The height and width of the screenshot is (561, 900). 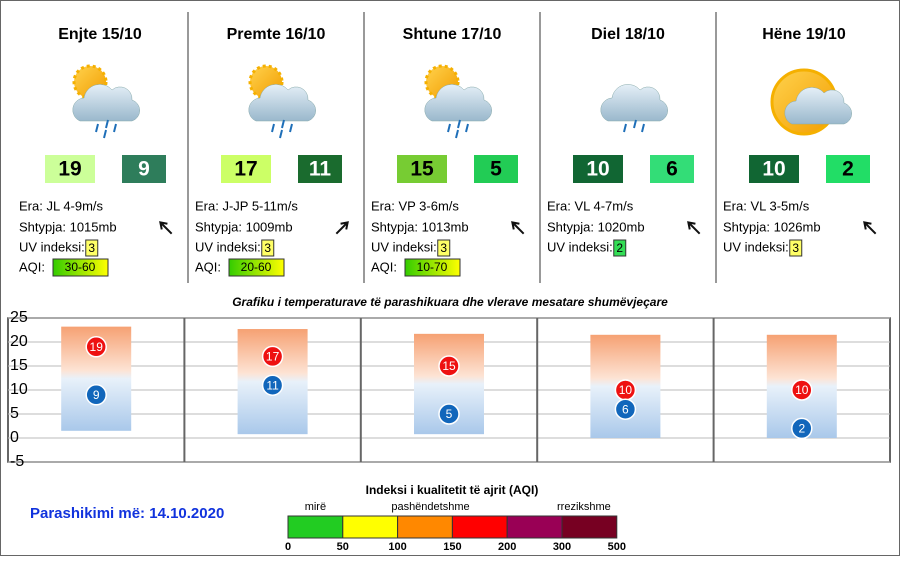 I want to click on pressure: Shtypja: 1015mb, so click(x=68, y=226).